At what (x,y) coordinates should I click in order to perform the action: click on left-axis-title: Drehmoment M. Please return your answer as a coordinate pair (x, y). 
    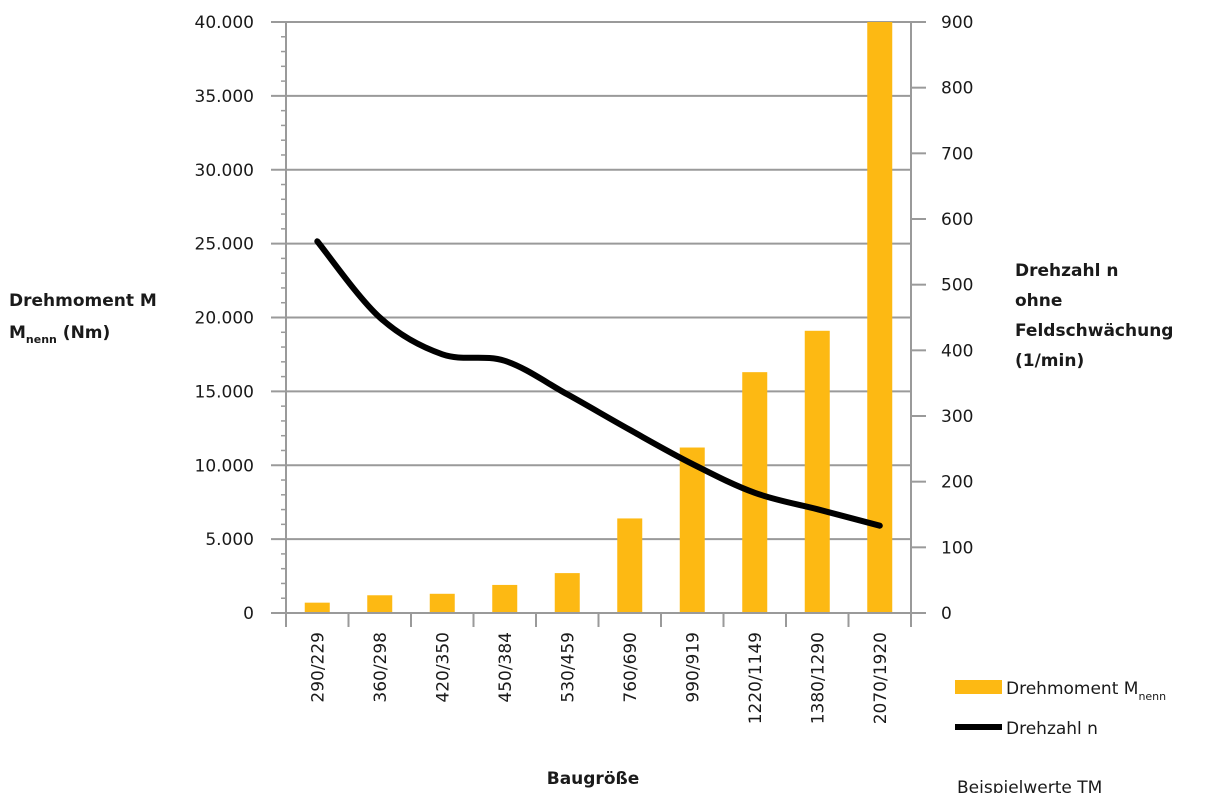
    Looking at the image, I should click on (83, 301).